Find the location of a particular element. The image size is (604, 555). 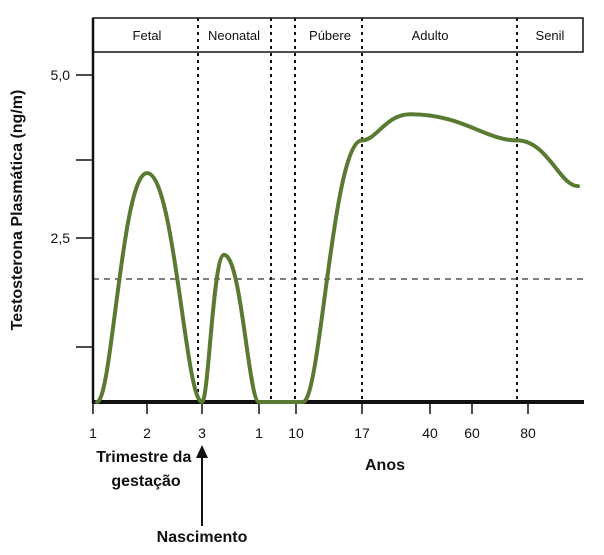

birth-arrow-head is located at coordinates (202, 451).